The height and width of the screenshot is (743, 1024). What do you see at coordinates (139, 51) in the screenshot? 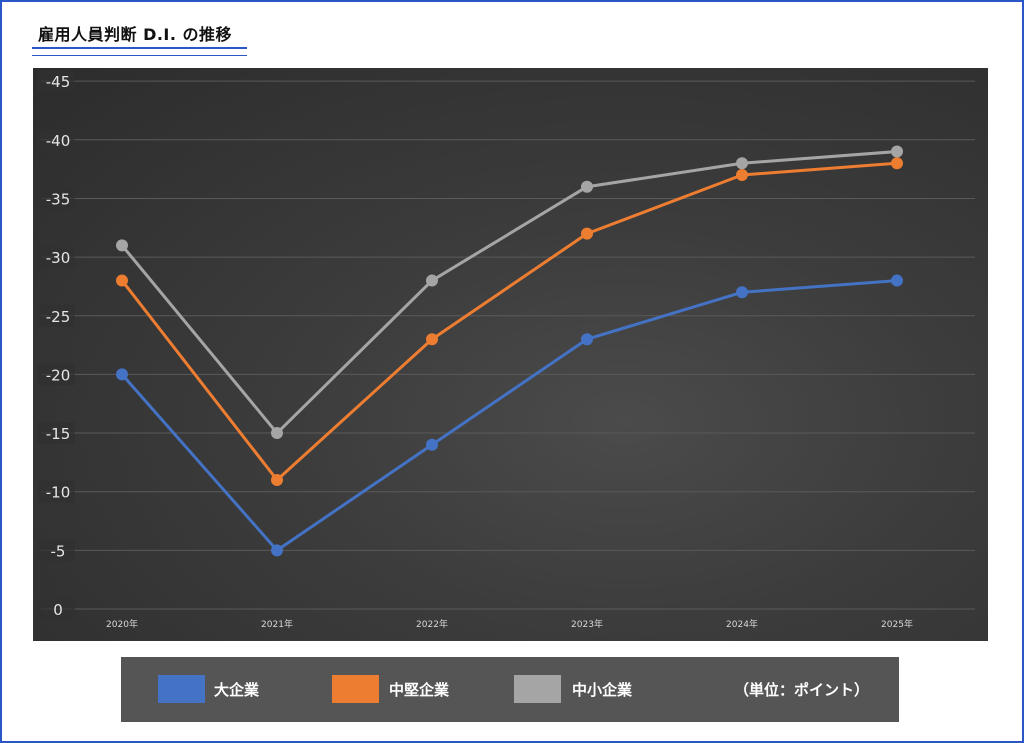
I see `title-underline` at bounding box center [139, 51].